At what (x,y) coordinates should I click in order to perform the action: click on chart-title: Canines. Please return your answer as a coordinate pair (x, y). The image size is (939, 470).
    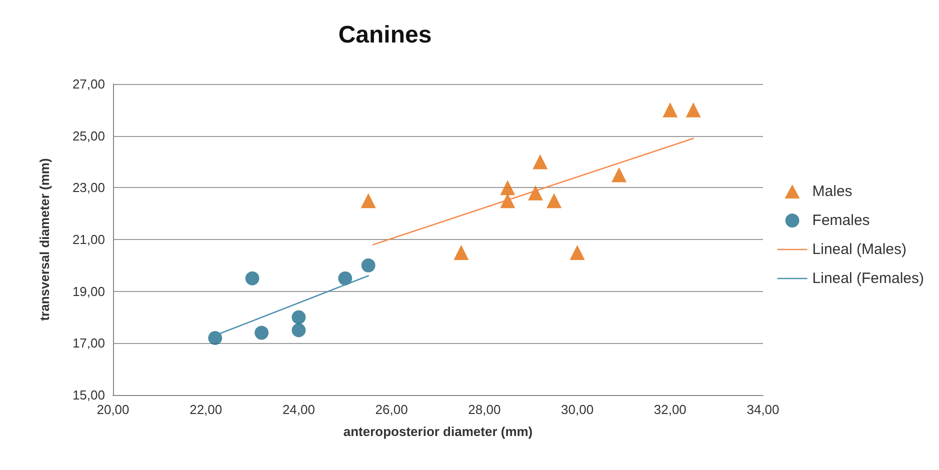
    Looking at the image, I should click on (385, 35).